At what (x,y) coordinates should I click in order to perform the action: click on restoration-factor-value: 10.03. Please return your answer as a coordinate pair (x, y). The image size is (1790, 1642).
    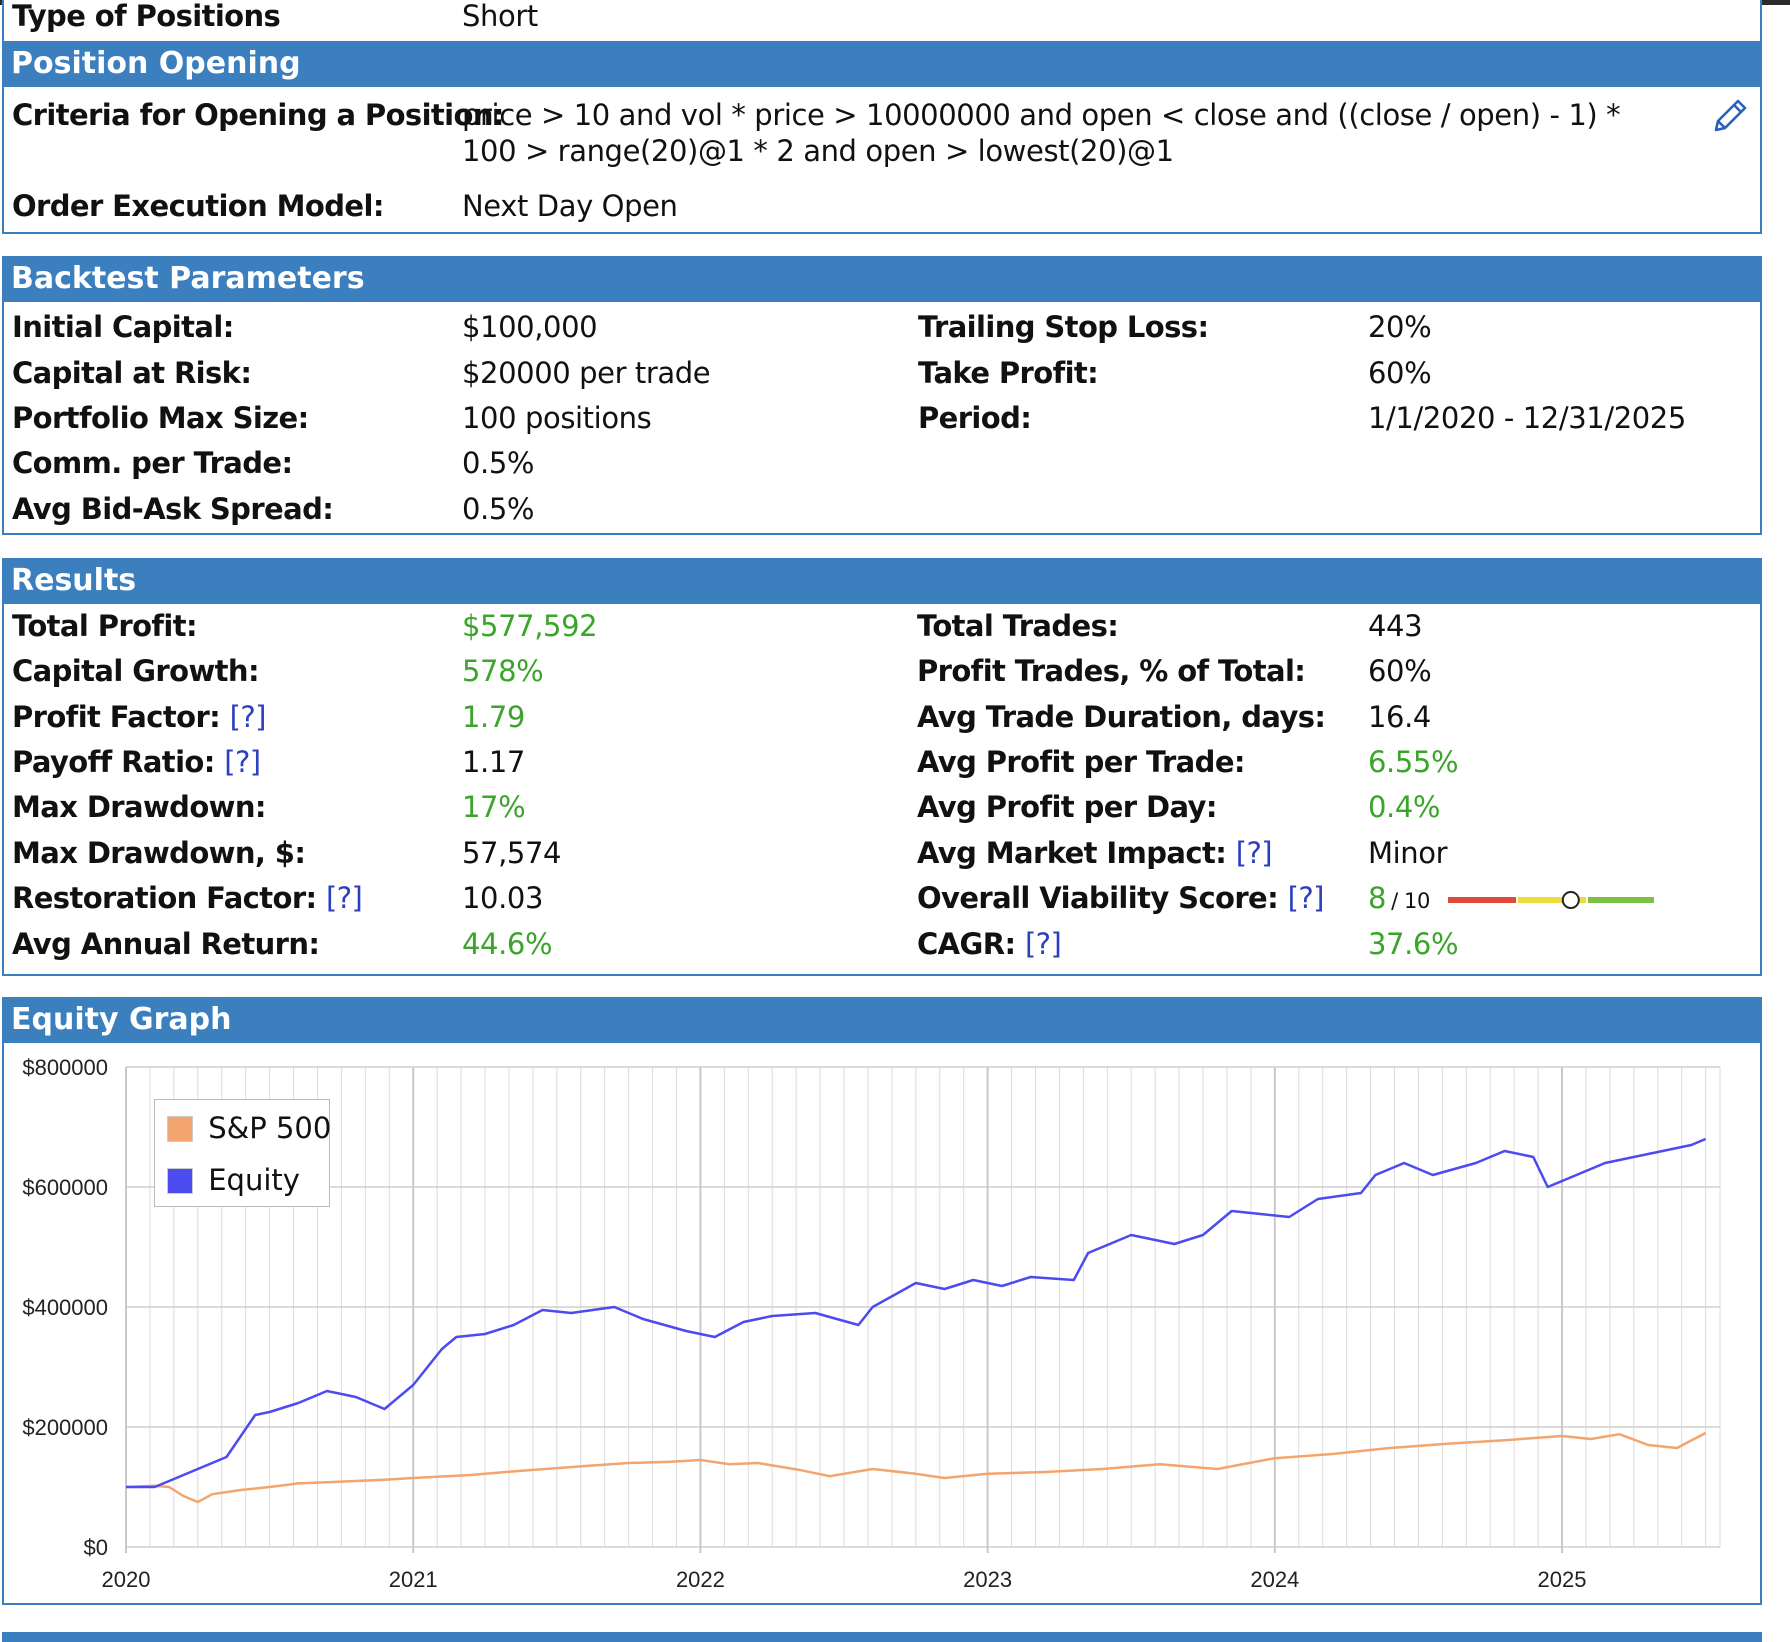
    Looking at the image, I should click on (503, 898).